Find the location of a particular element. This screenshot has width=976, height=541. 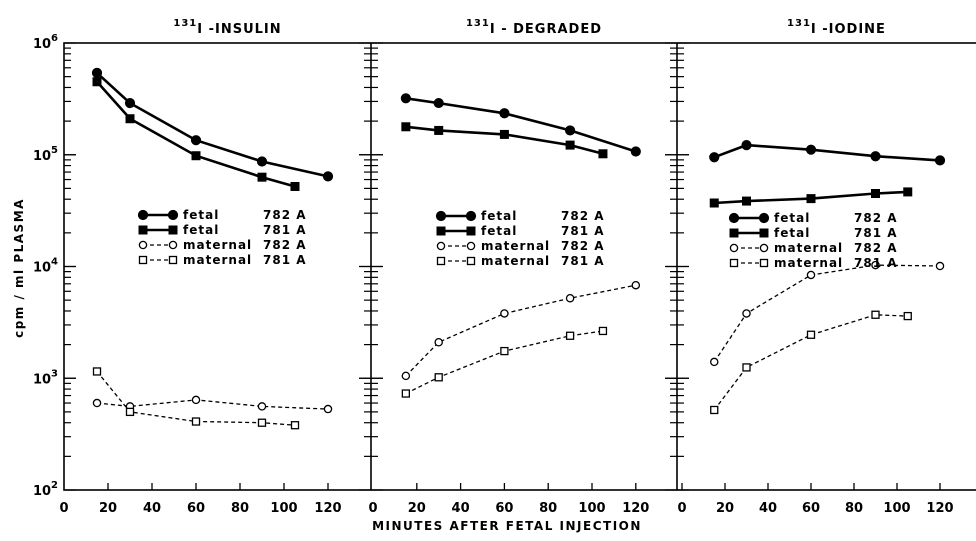

y-tick-label-exponent: 5 is located at coordinates (54, 150).